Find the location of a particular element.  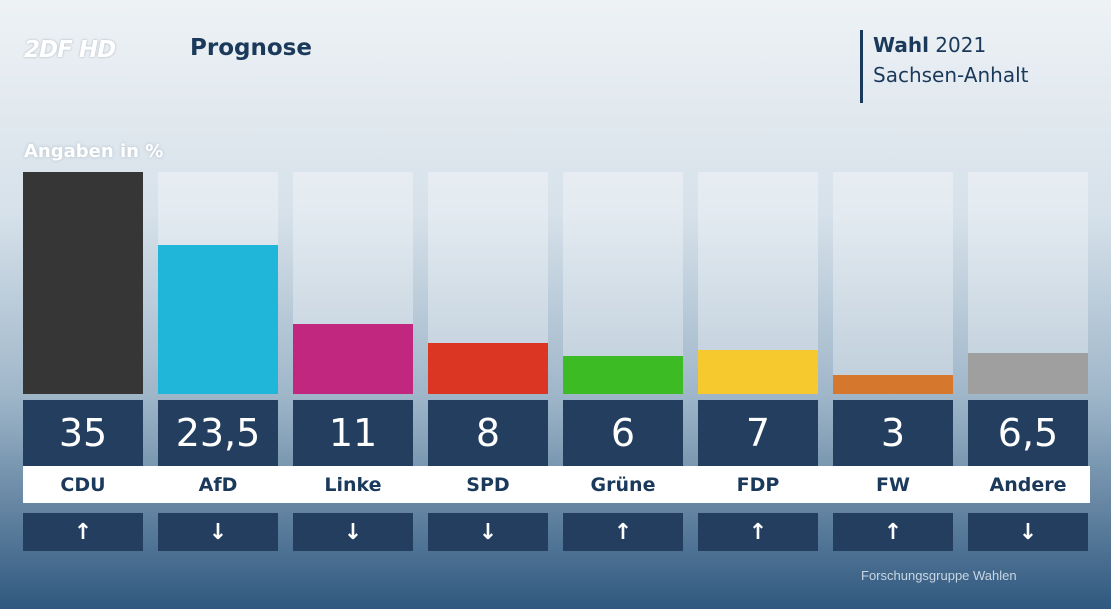

election-line: Wahl 2021 is located at coordinates (951, 45).